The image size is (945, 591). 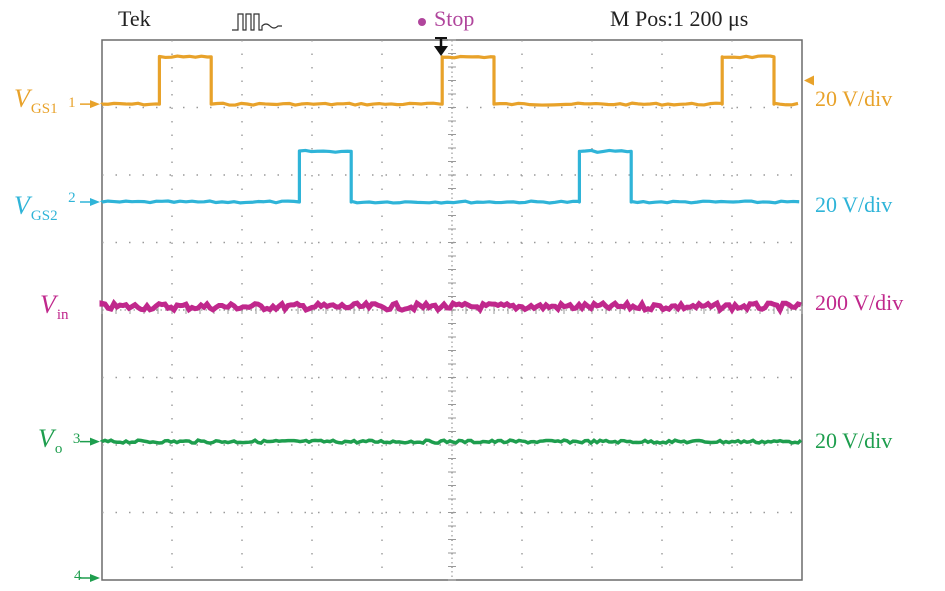 What do you see at coordinates (441, 46) in the screenshot?
I see `trigger-position-icon` at bounding box center [441, 46].